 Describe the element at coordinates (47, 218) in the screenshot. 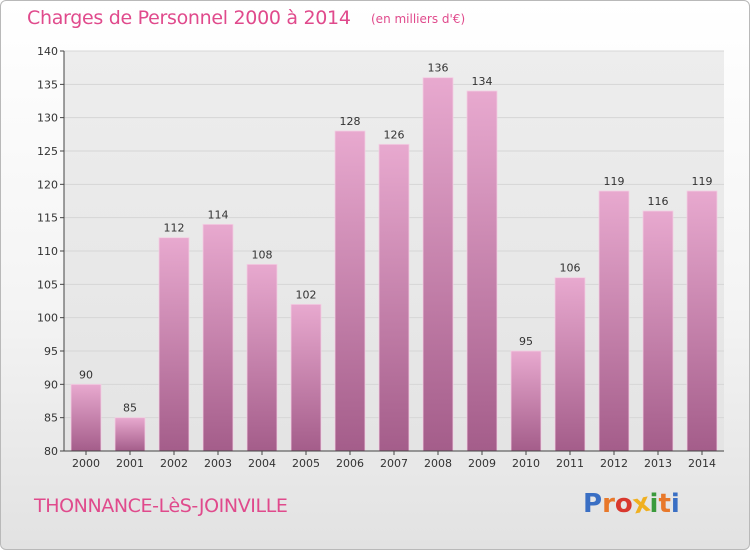

I see `y-tick-label: 115` at that location.